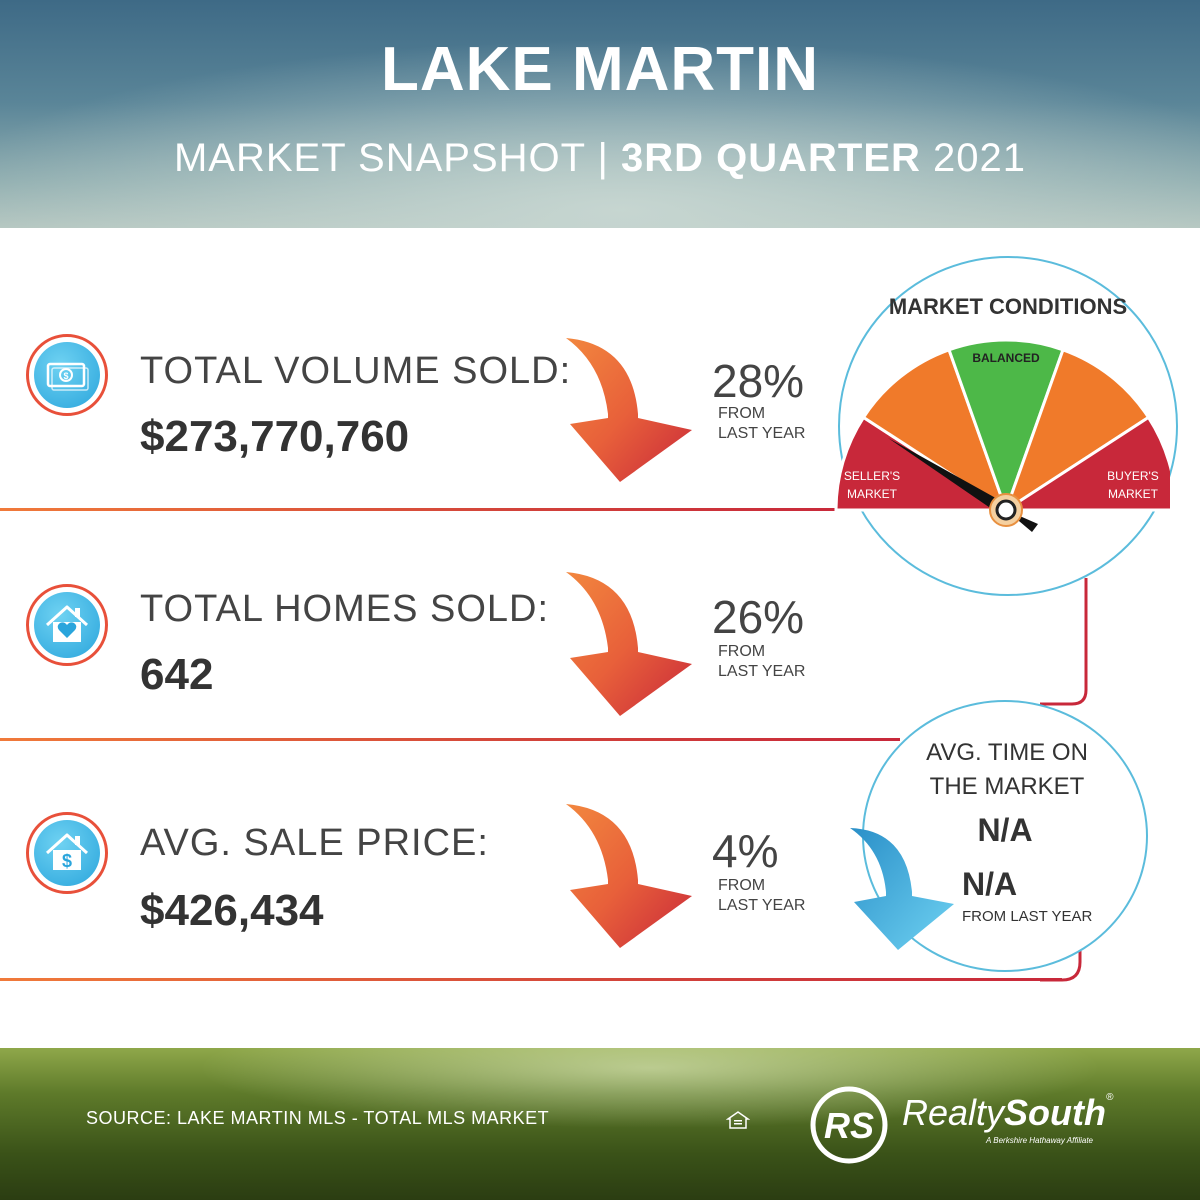  I want to click on money-icon-badge: $, so click(67, 375).